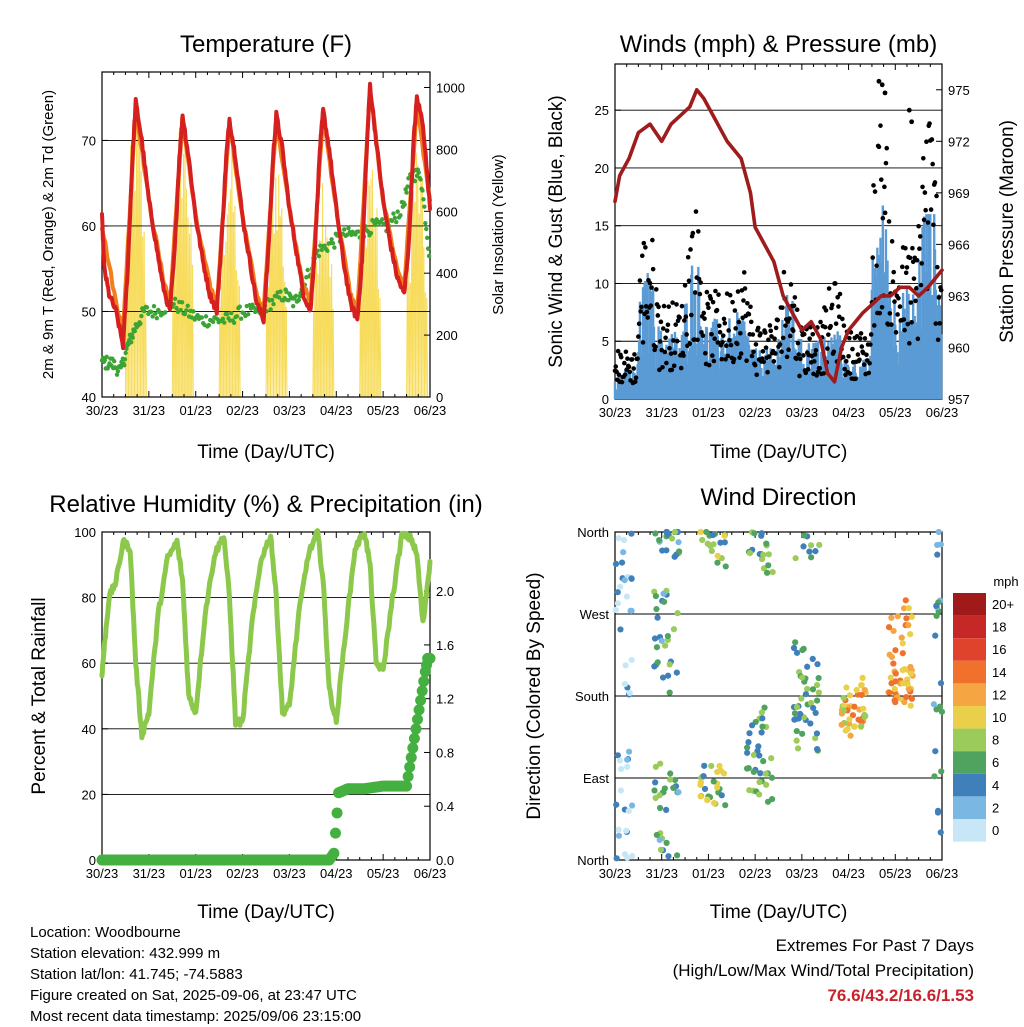 The width and height of the screenshot is (1024, 1027). What do you see at coordinates (969, 762) in the screenshot?
I see `colorbar-swatch` at bounding box center [969, 762].